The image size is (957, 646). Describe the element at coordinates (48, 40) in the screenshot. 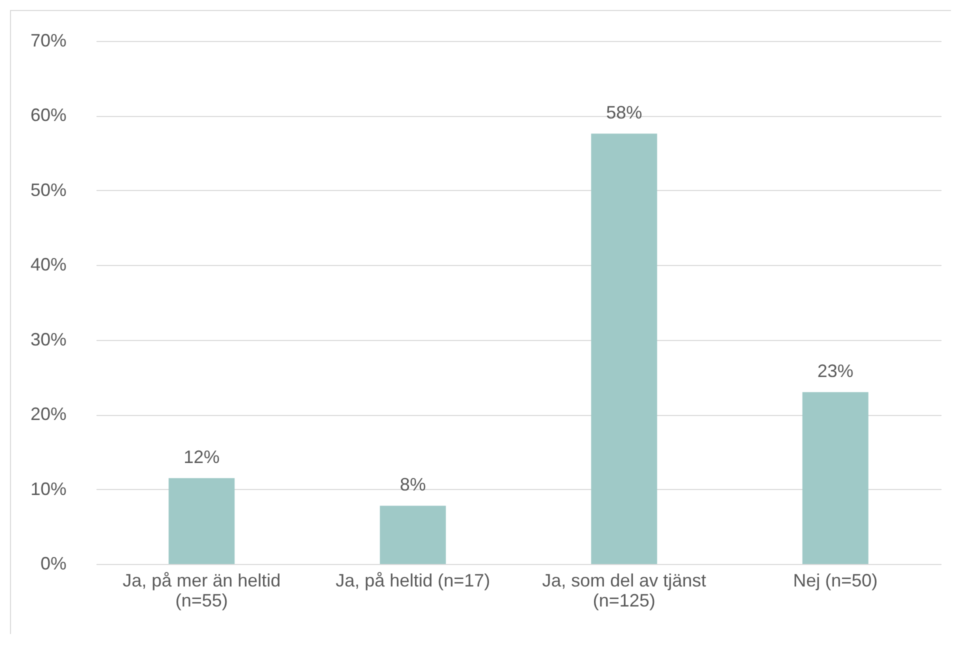

I see `y-tick-label: 70%` at that location.